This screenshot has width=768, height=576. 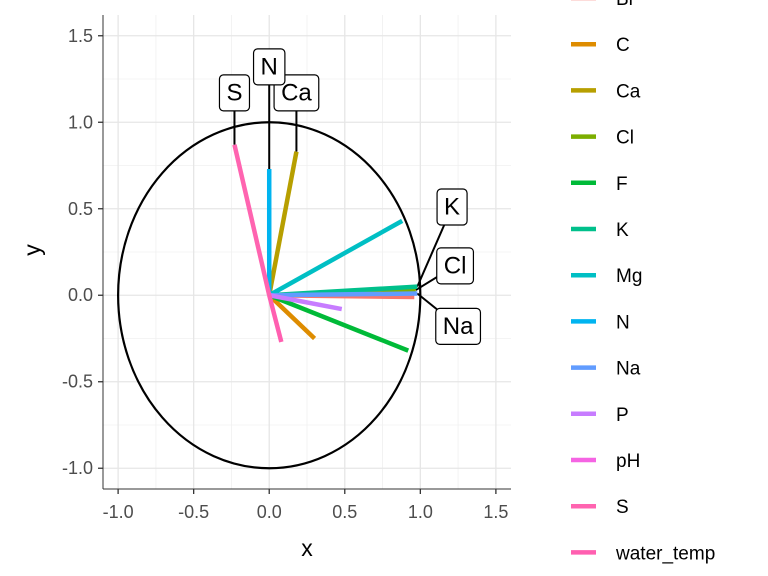 I want to click on legend-label: Mg, so click(x=629, y=276).